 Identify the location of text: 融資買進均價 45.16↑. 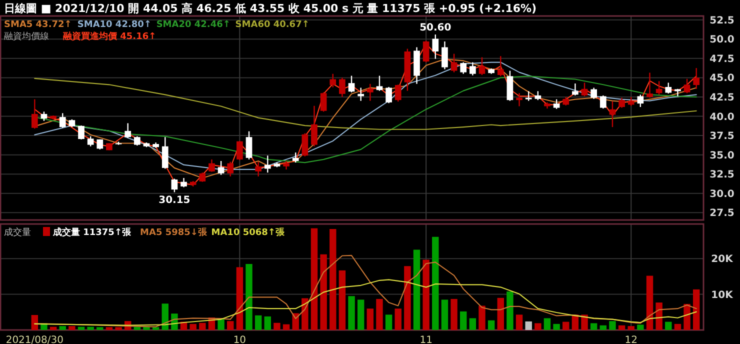
(109, 36).